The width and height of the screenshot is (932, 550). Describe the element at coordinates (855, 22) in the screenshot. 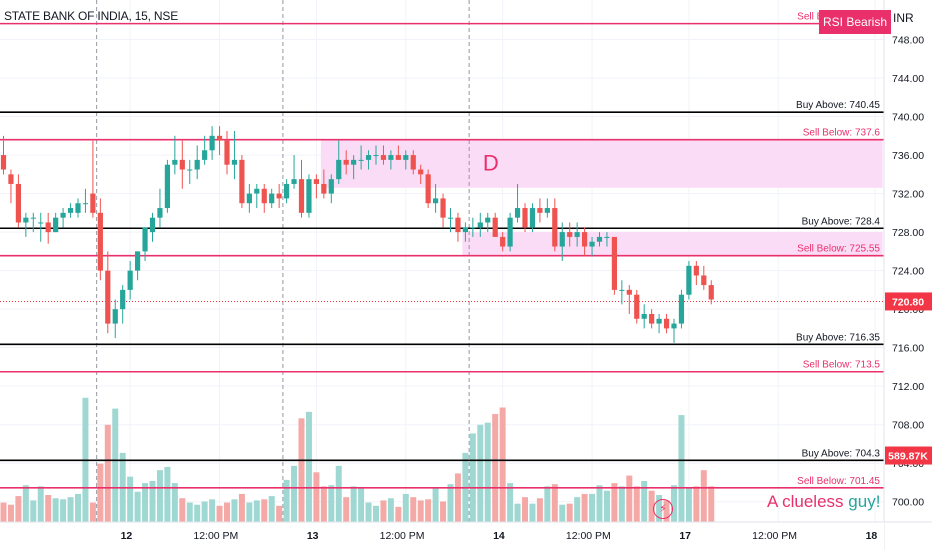

I see `rsi-bearish-badge: RSI Bearish` at that location.